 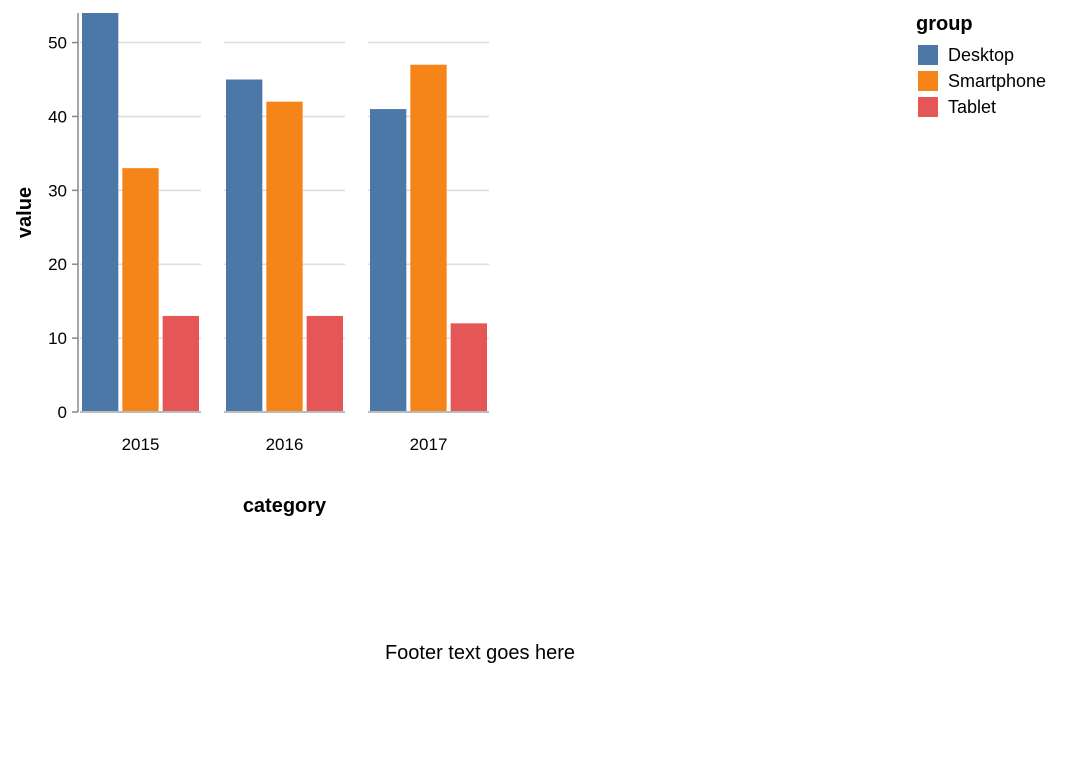 I want to click on bar-desktop-2016, so click(x=244, y=245).